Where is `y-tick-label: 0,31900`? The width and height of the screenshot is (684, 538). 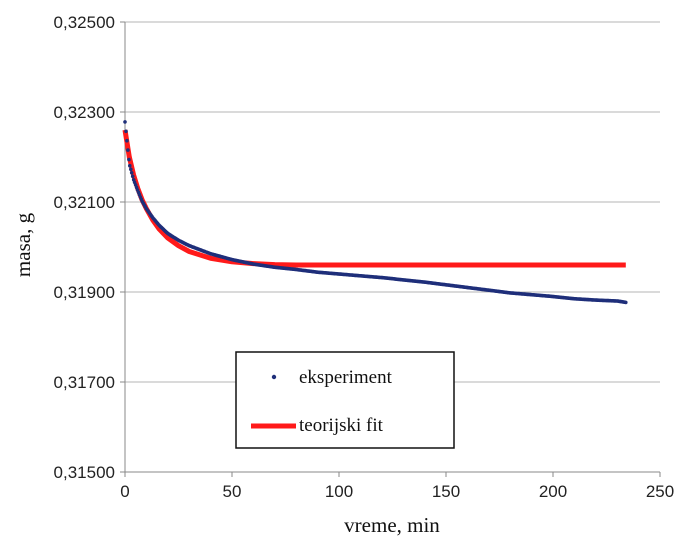 y-tick-label: 0,31900 is located at coordinates (84, 292).